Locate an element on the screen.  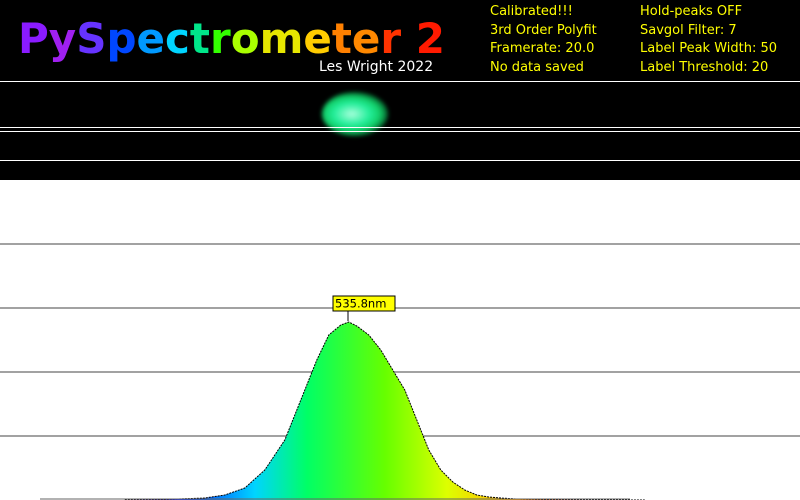
title-letter: c is located at coordinates (177, 38).